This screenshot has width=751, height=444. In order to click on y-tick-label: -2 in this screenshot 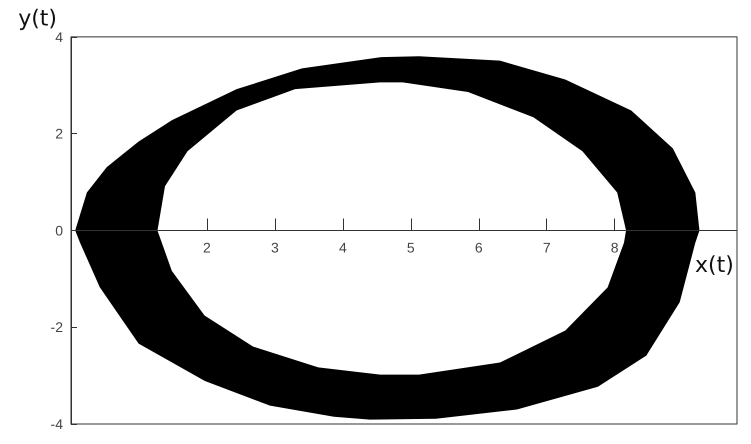, I will do `click(57, 327)`.